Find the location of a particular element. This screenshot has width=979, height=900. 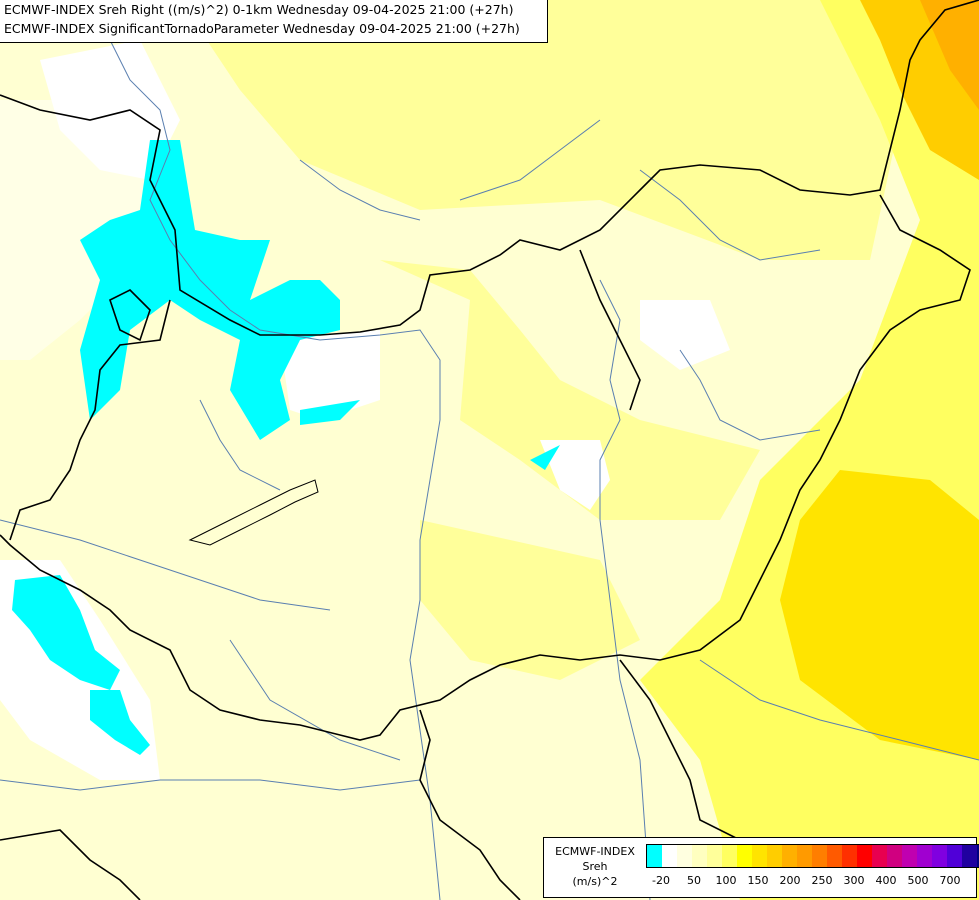

legend-tick-label: 100 is located at coordinates (726, 880).